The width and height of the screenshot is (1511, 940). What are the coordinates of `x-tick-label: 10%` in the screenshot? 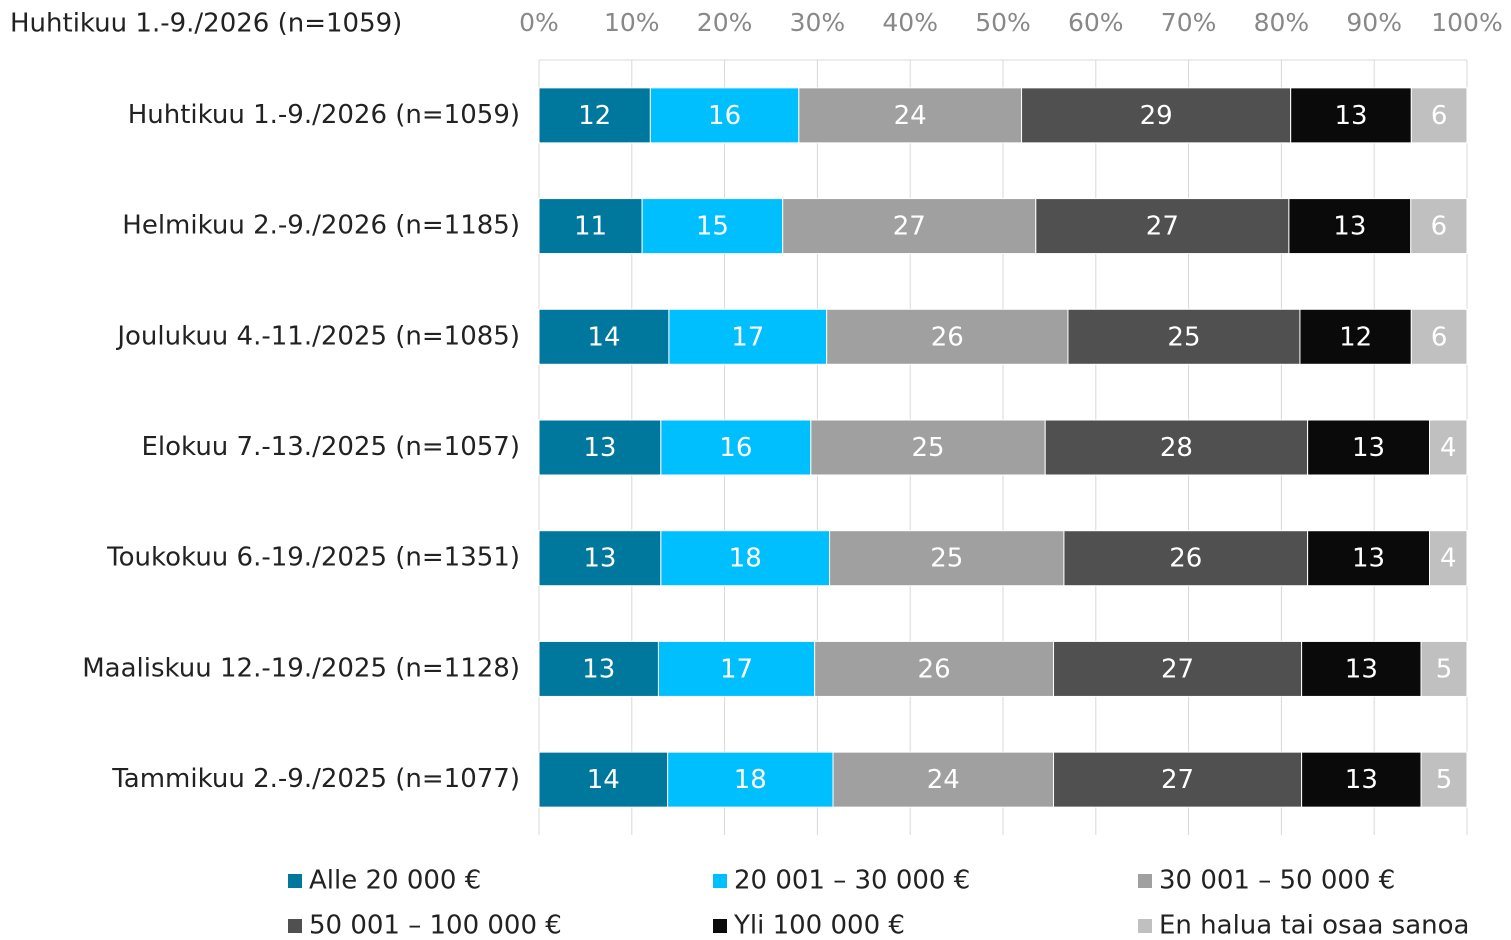 It's located at (632, 22).